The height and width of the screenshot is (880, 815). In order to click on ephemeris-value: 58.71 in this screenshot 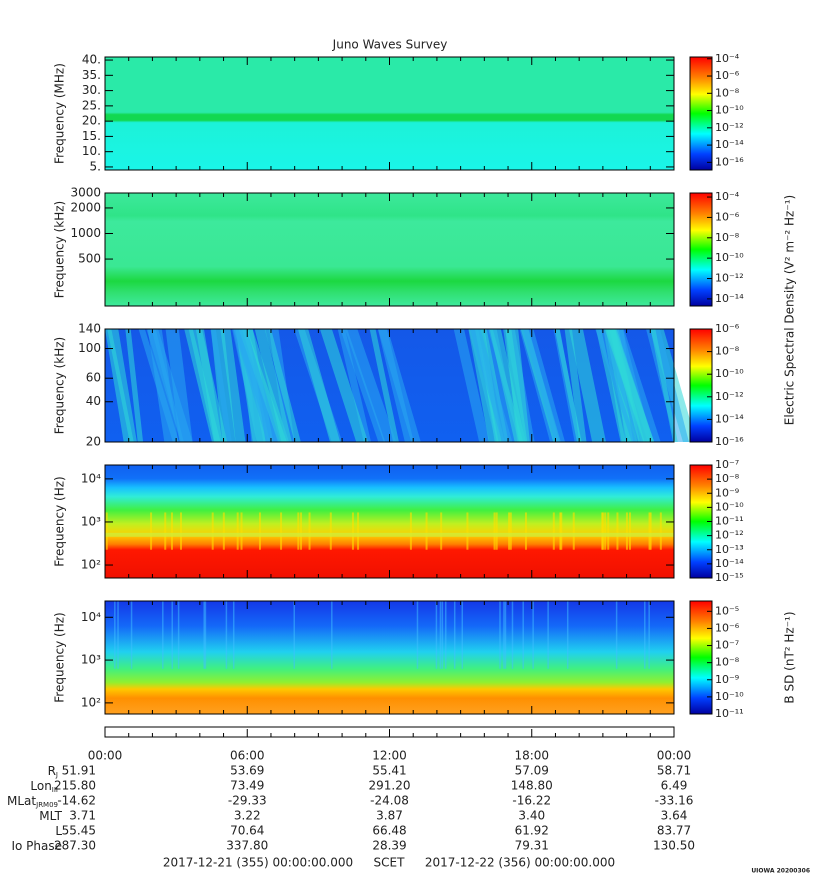, I will do `click(674, 771)`.